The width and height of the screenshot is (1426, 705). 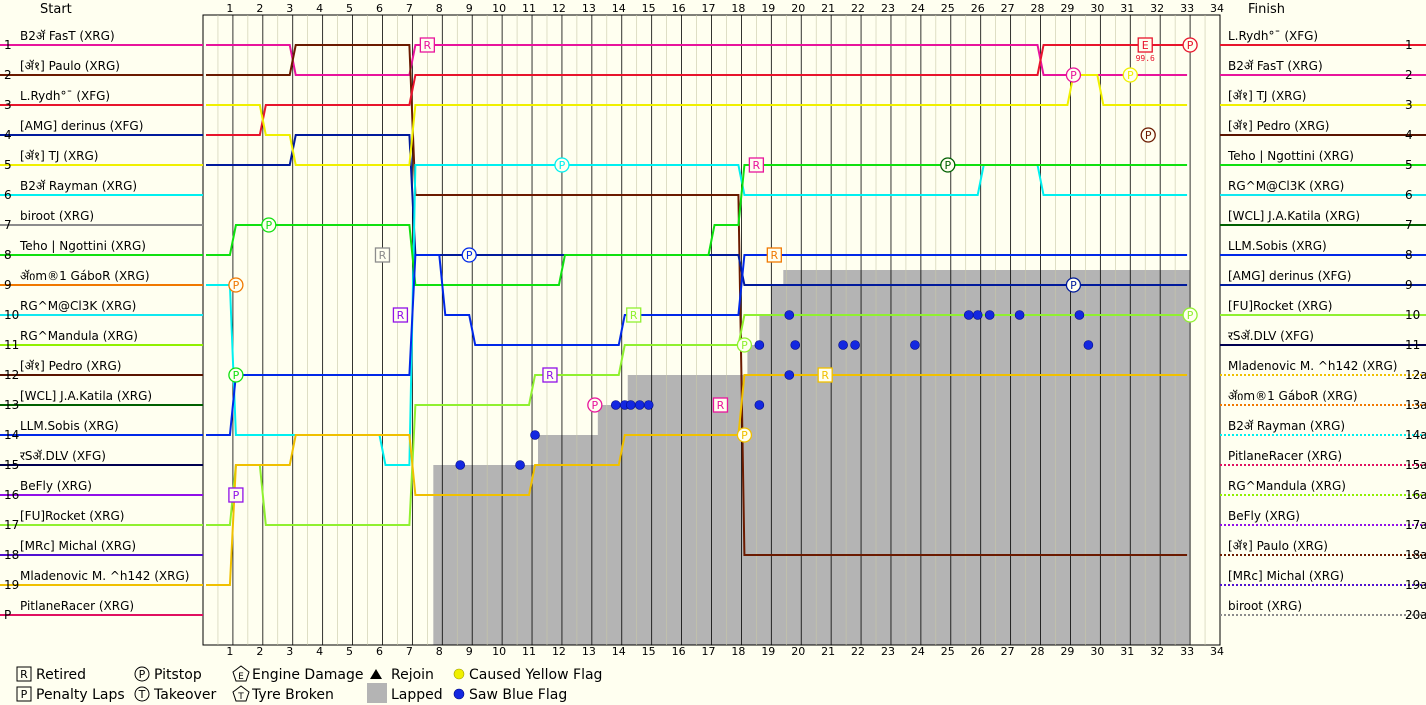 What do you see at coordinates (86, 396) in the screenshot?
I see `start-driver-label: [WCL] J.A.Katila (XRG)` at bounding box center [86, 396].